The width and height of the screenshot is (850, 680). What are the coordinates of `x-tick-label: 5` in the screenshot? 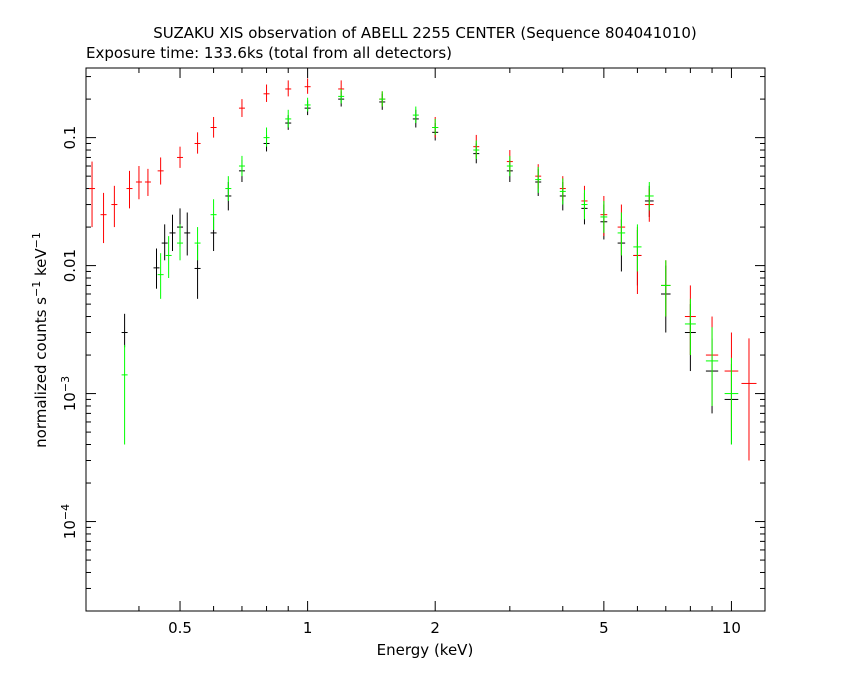 It's located at (604, 628).